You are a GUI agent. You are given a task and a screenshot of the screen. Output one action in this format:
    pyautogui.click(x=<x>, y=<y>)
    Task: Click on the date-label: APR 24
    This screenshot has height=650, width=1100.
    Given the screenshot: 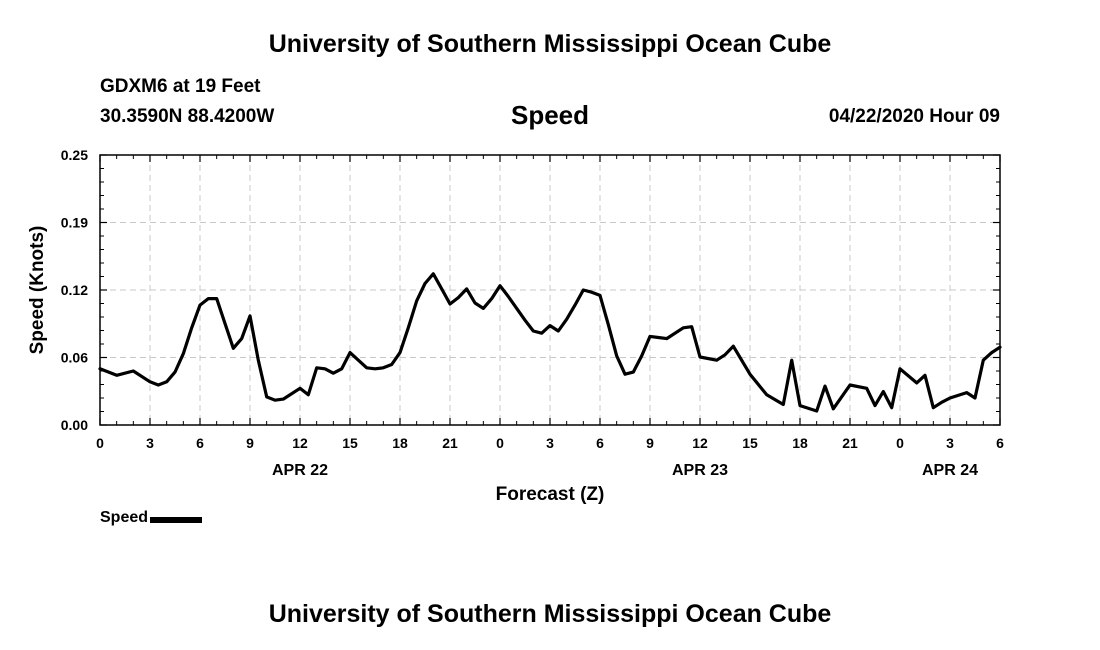 What is the action you would take?
    pyautogui.click(x=950, y=470)
    